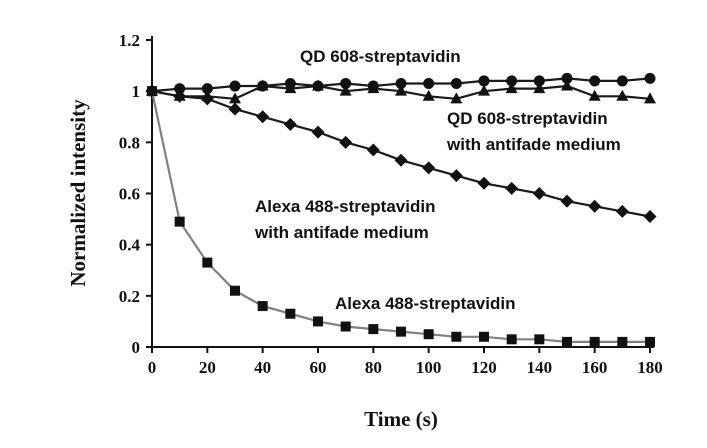 The width and height of the screenshot is (707, 448). Describe the element at coordinates (345, 206) in the screenshot. I see `annotation-alexa-antifade-line1: Alexa 488-streptavidin` at that location.